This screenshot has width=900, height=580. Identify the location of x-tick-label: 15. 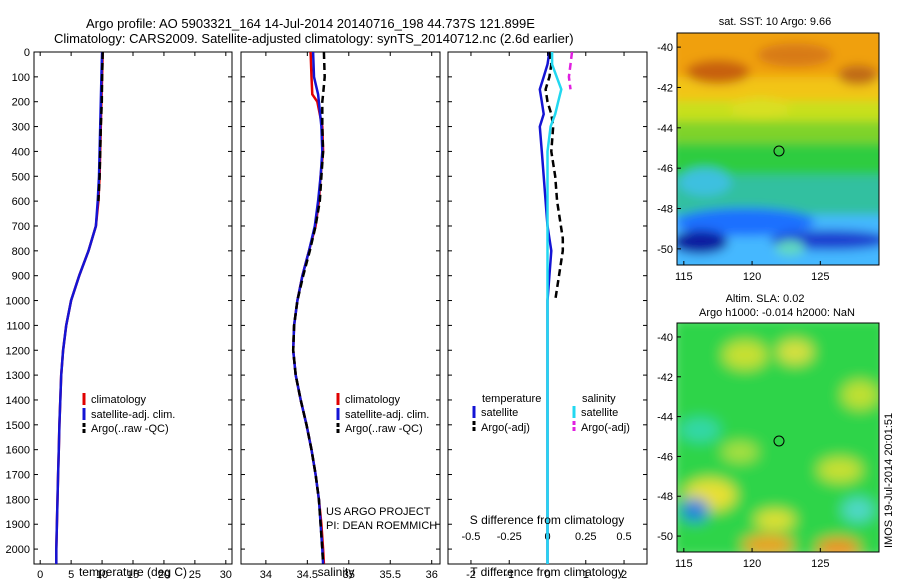
(133, 574).